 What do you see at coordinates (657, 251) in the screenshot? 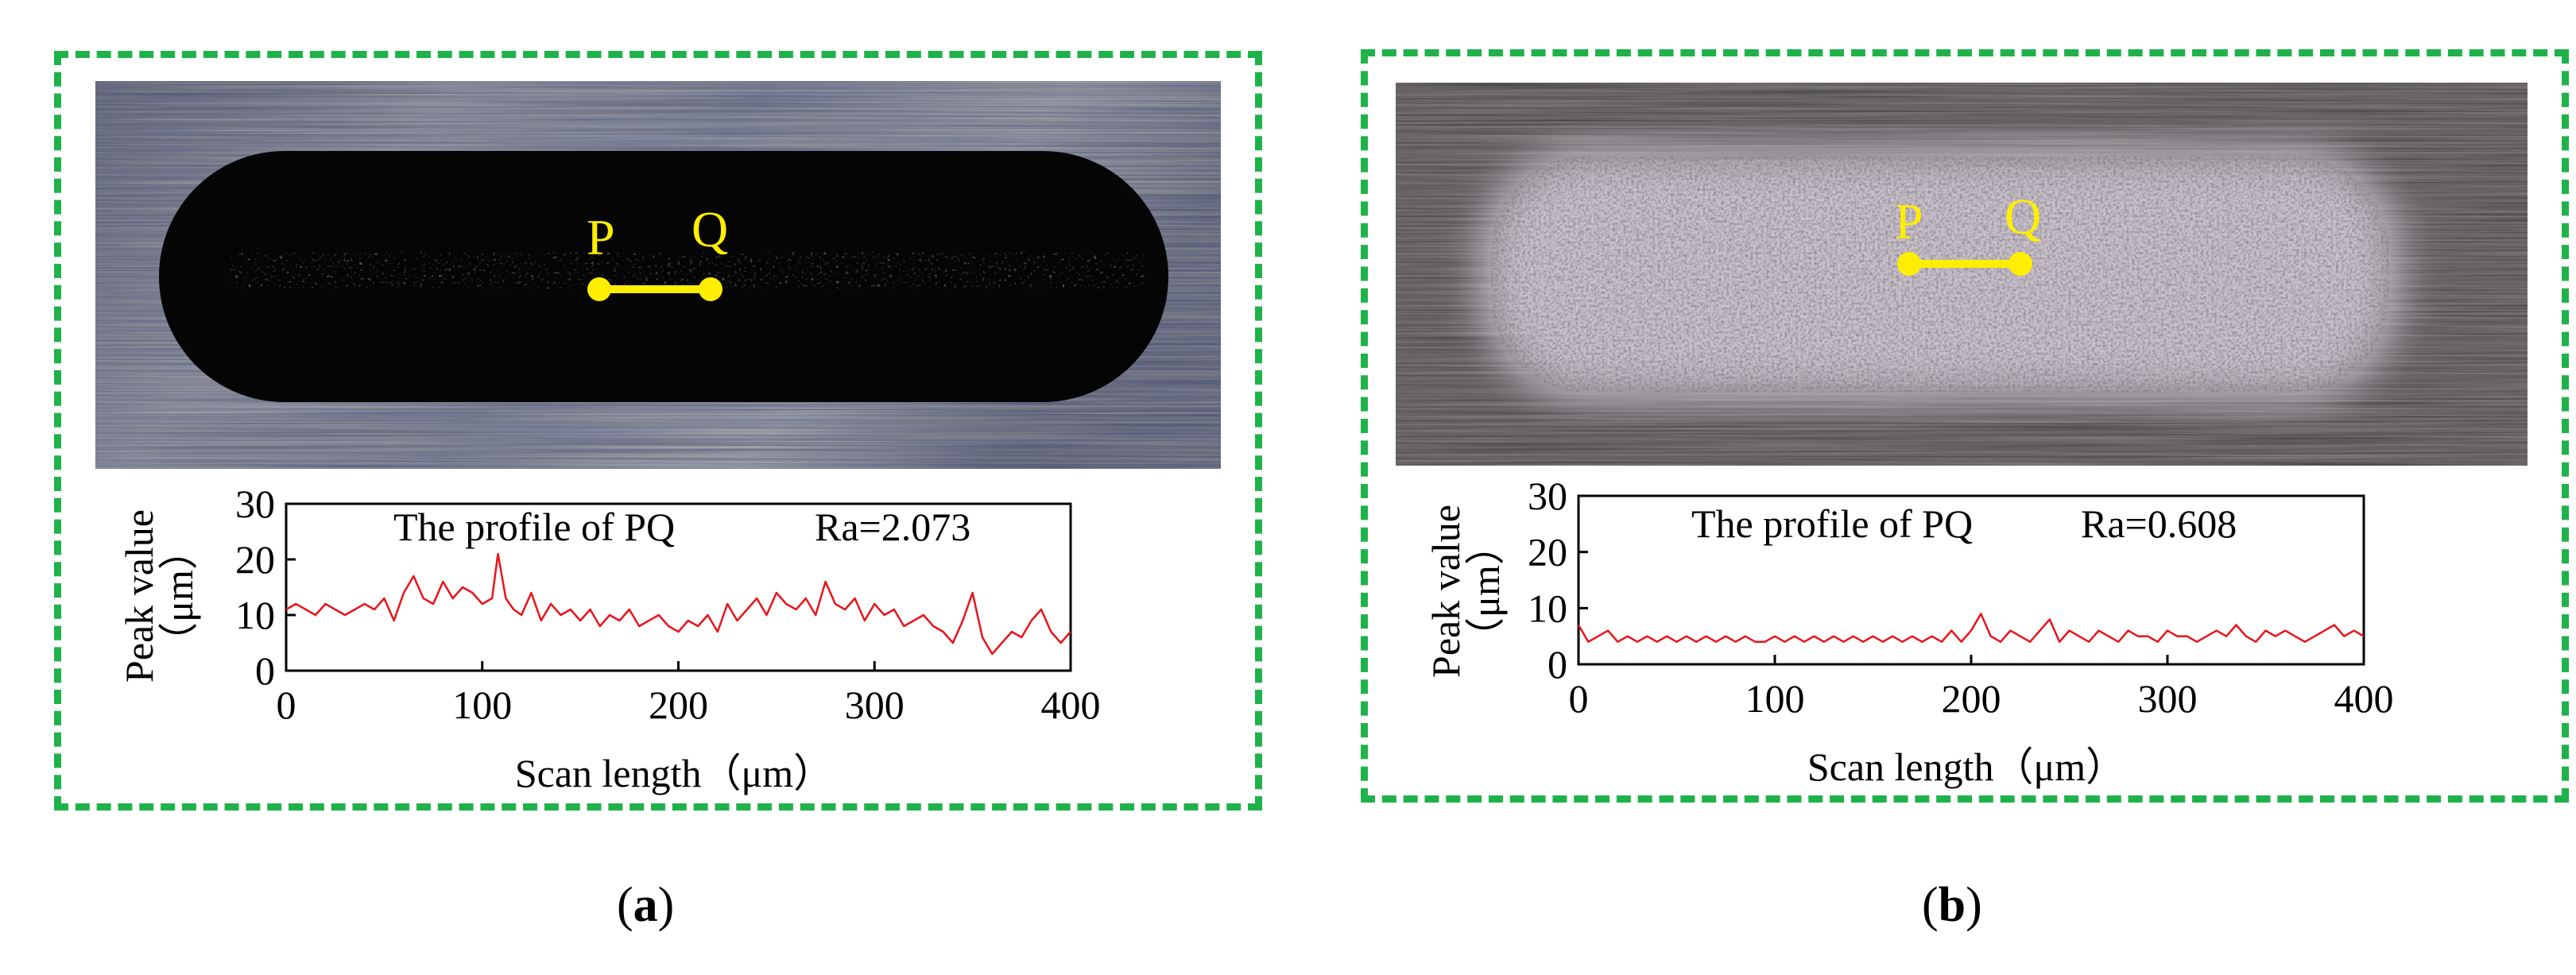
I see `pq-marker-a: P Q` at bounding box center [657, 251].